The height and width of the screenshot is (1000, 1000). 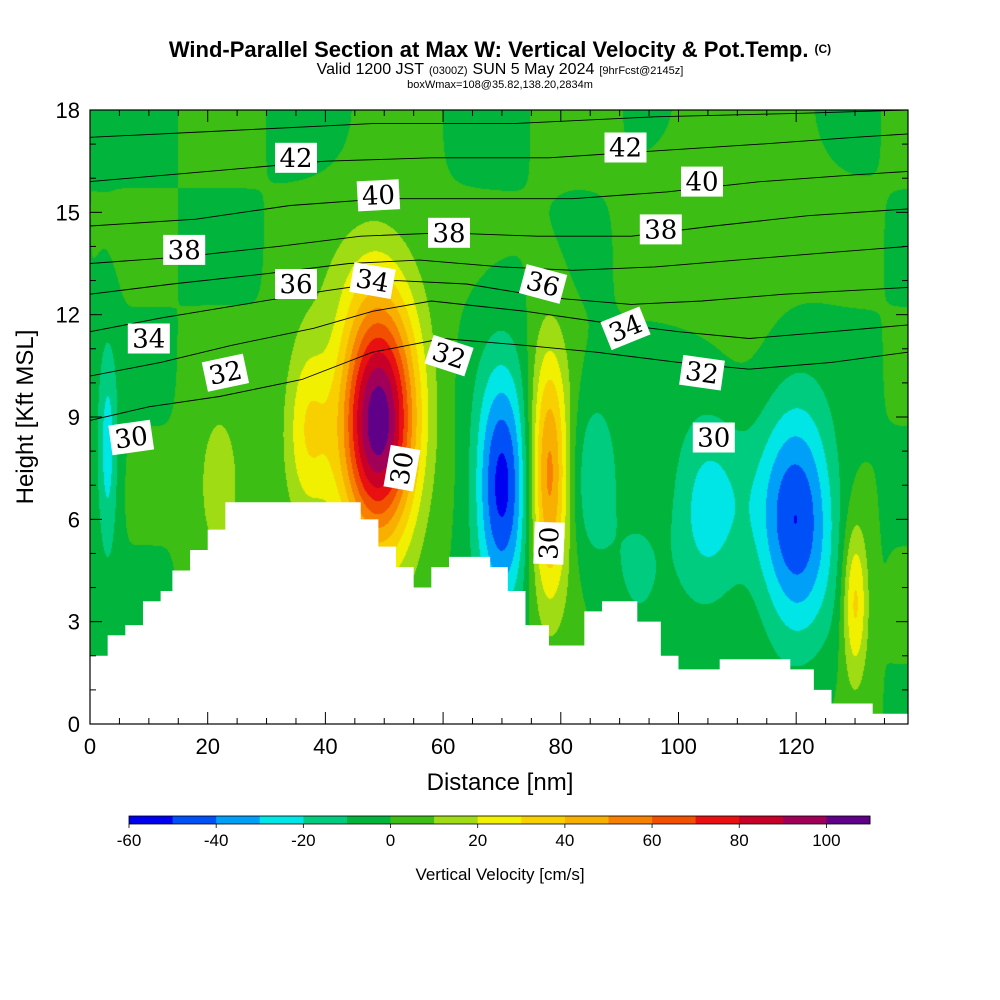 I want to click on x-tick-label: 0, so click(x=90, y=746).